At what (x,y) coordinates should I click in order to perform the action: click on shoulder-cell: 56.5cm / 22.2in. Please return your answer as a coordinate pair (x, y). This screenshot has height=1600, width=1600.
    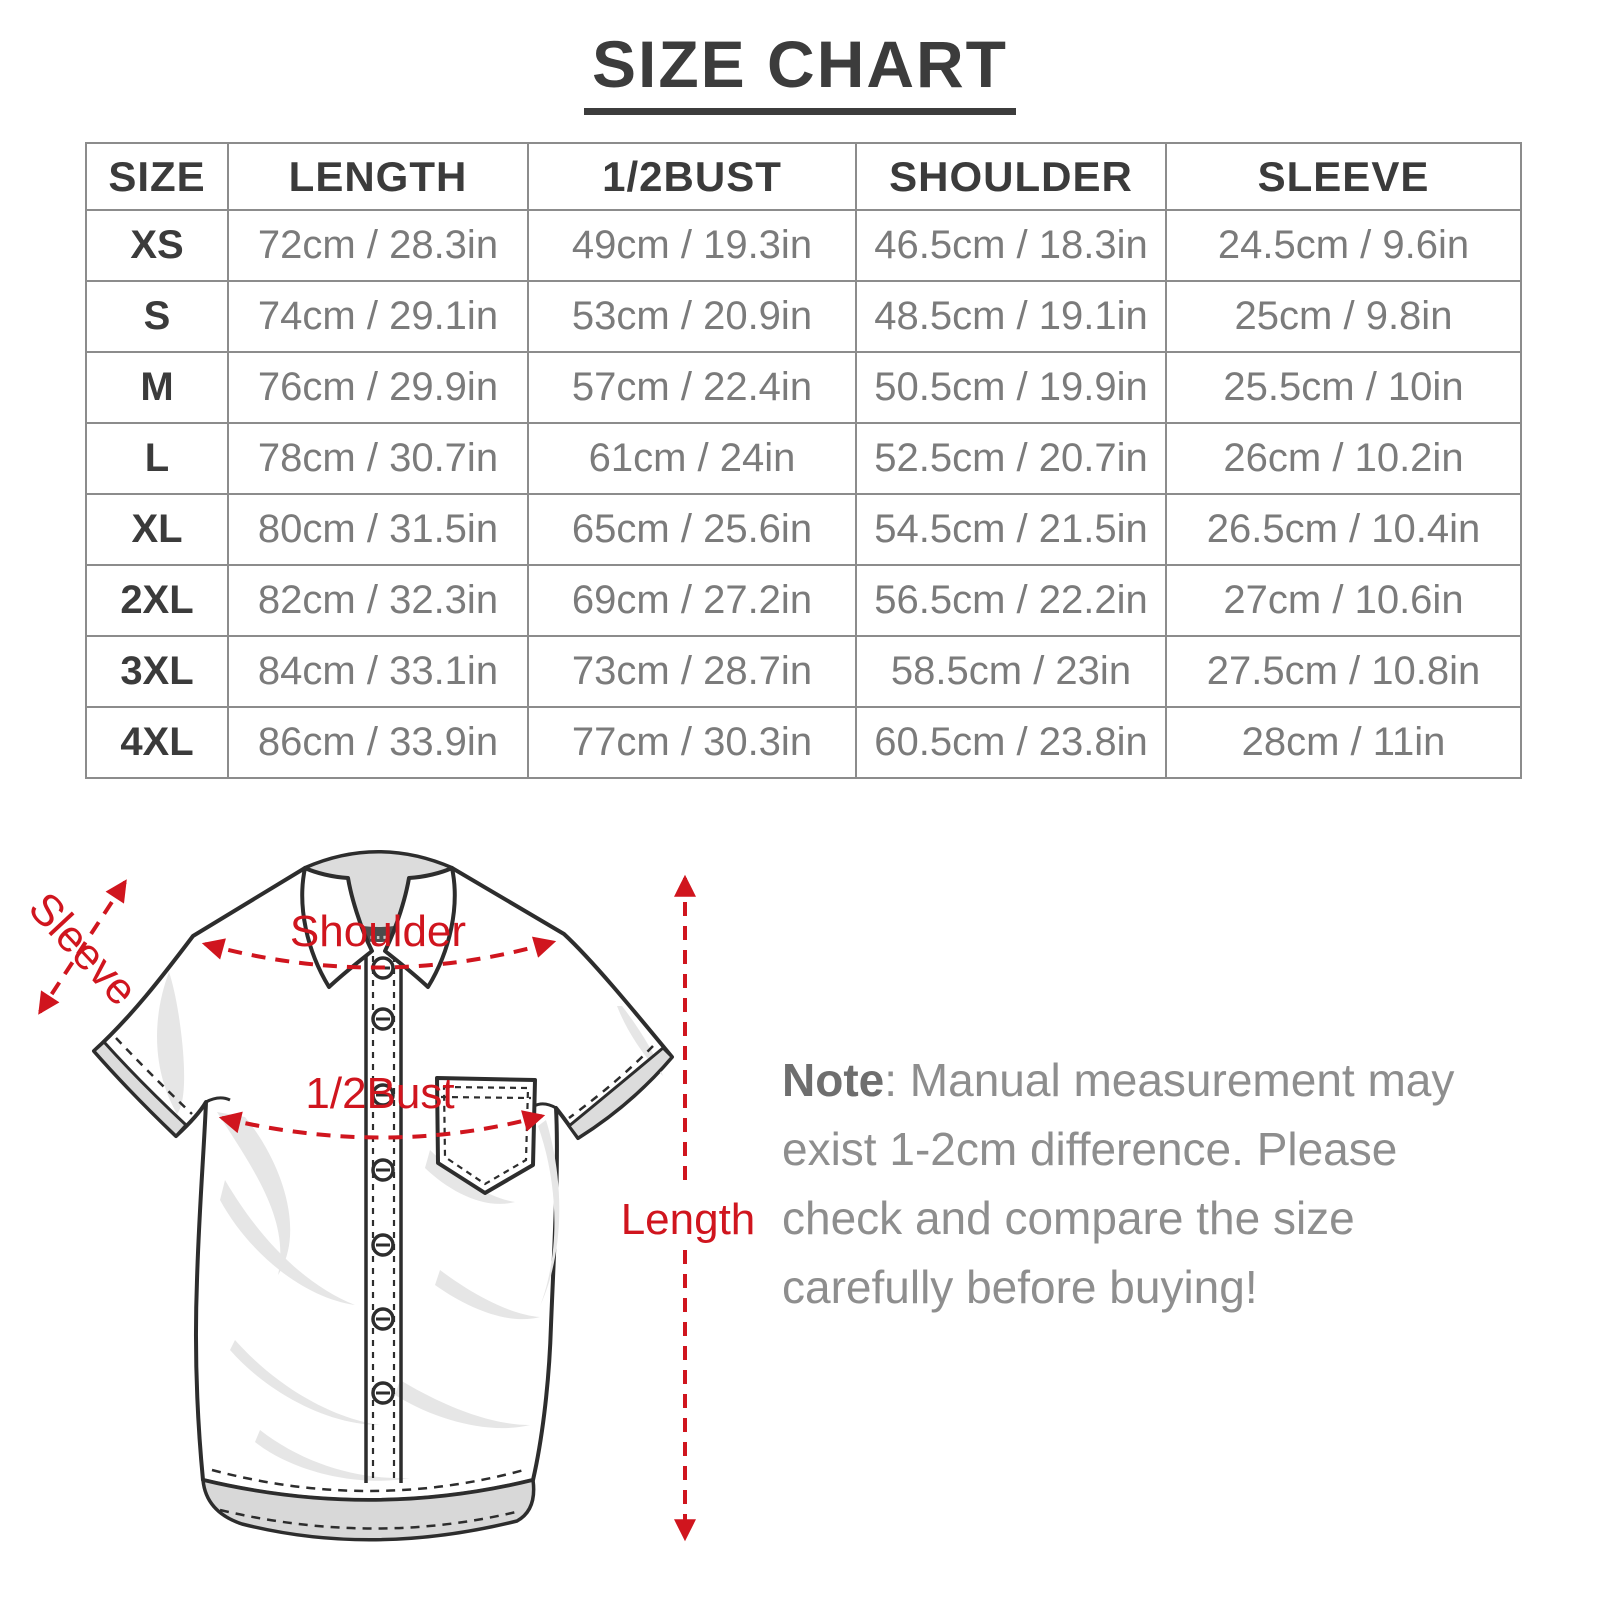
    Looking at the image, I should click on (1011, 600).